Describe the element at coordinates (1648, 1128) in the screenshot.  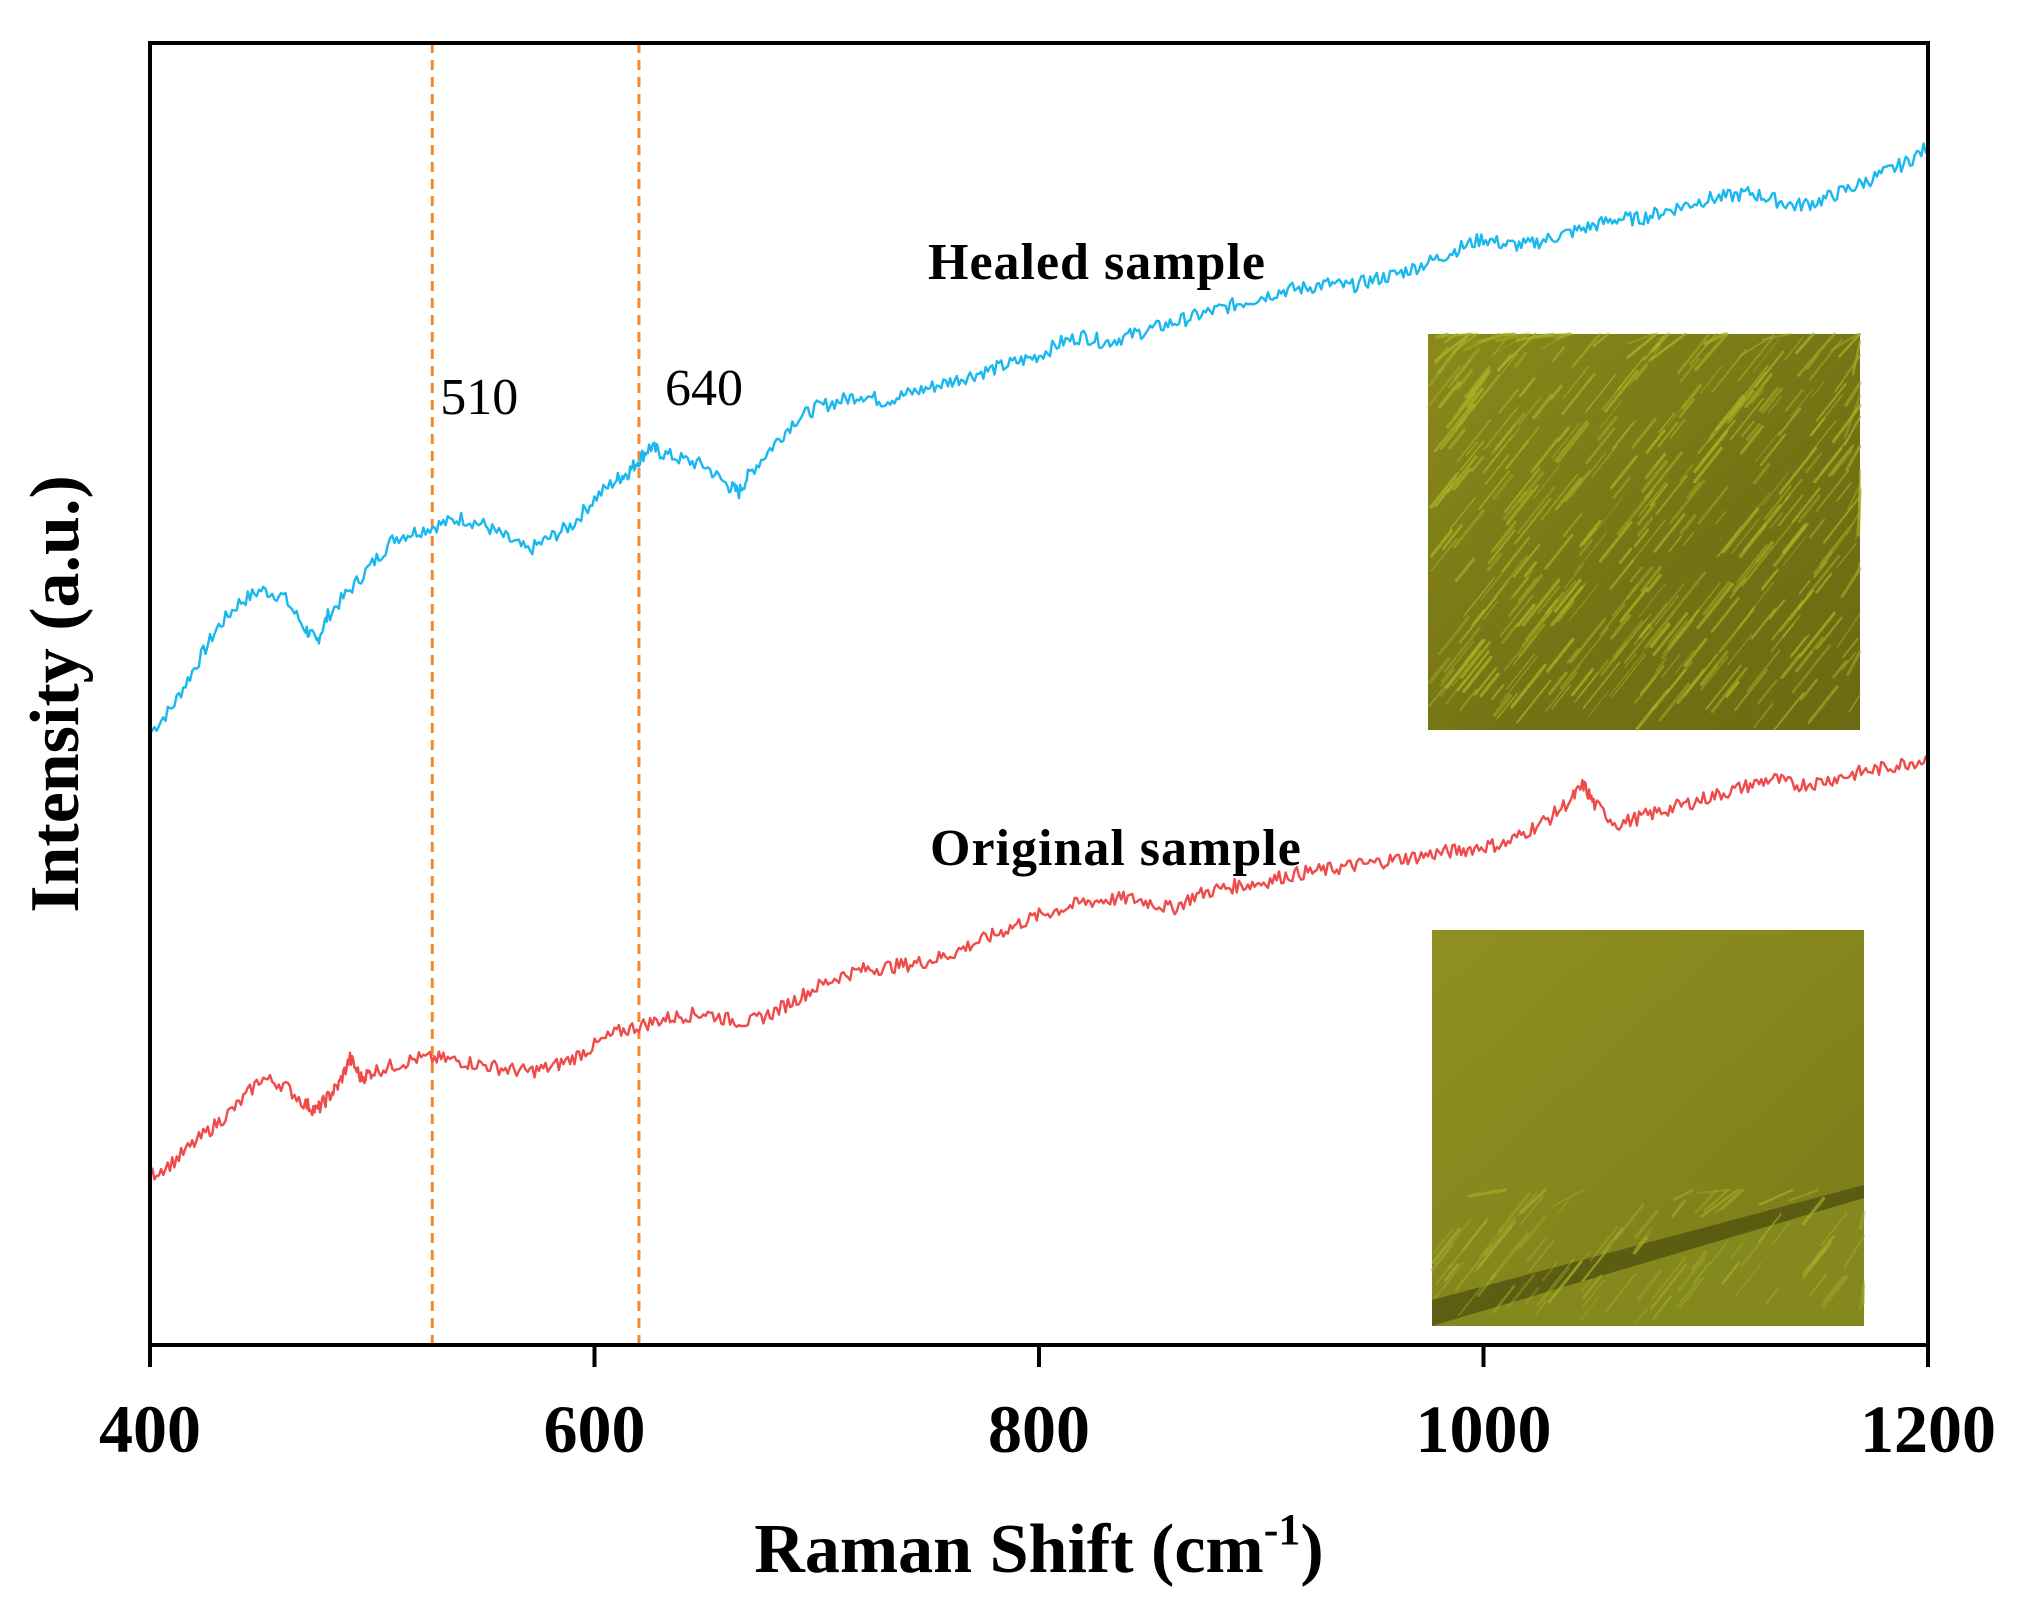
I see `inset-original-micrograph` at that location.